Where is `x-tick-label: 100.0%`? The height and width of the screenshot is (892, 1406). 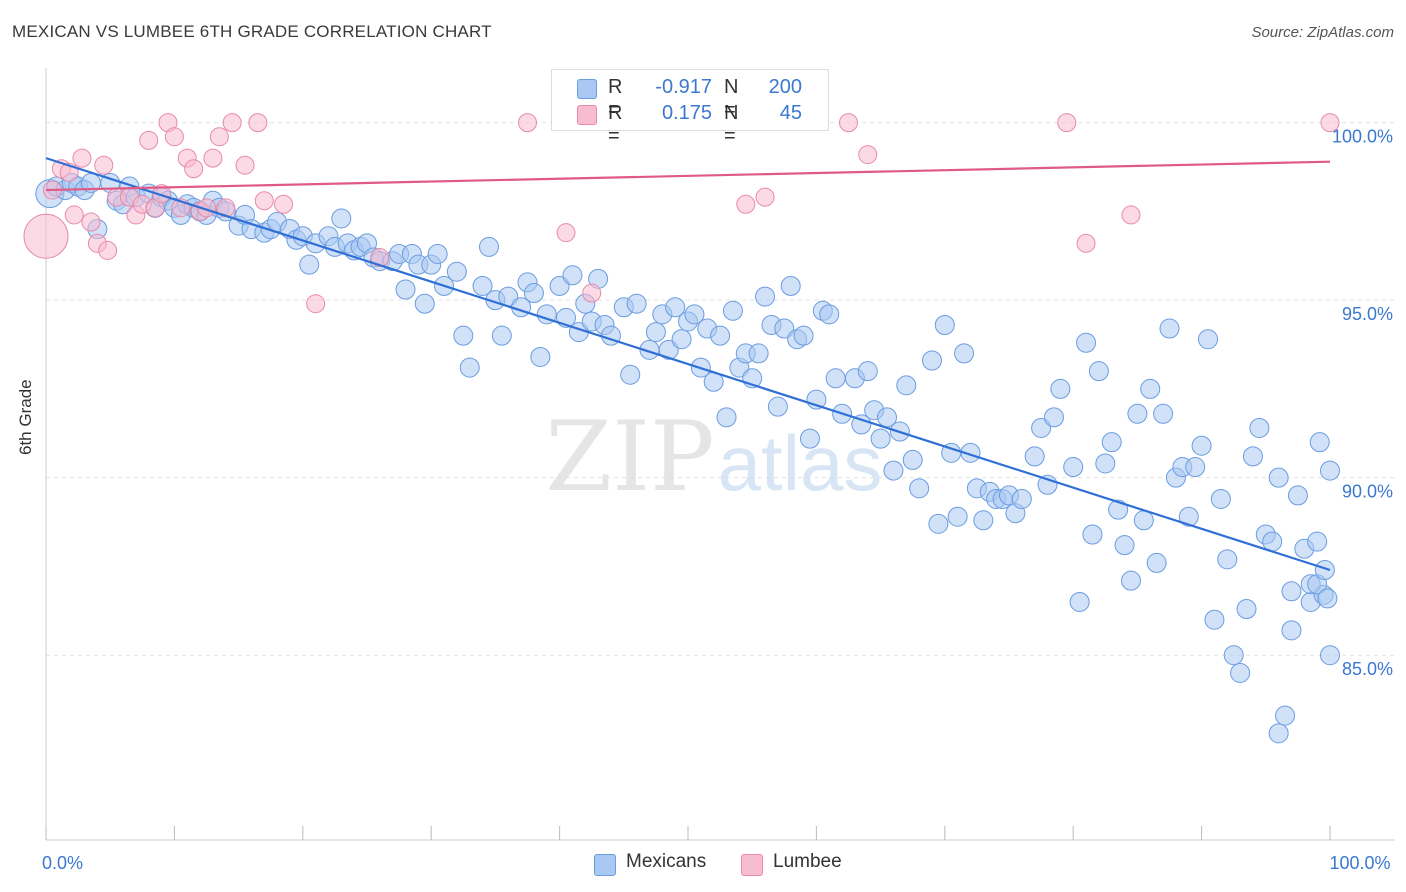
x-tick-label: 100.0% is located at coordinates (1359, 863).